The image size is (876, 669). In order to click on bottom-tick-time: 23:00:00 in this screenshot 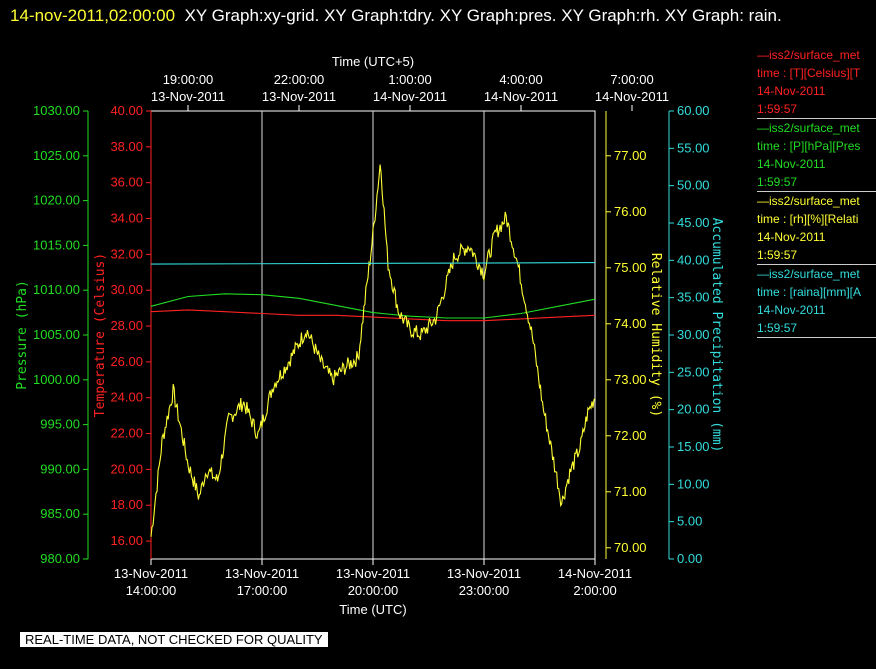, I will do `click(484, 590)`.